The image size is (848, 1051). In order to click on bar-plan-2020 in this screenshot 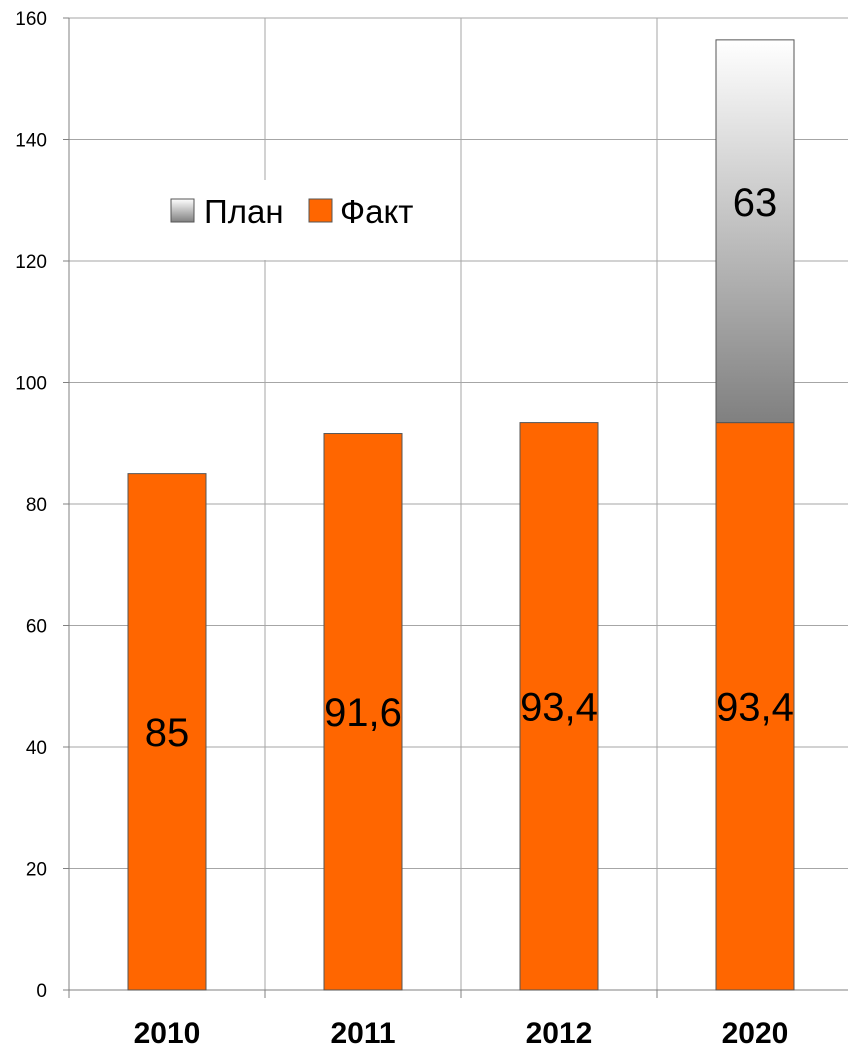, I will do `click(755, 231)`.